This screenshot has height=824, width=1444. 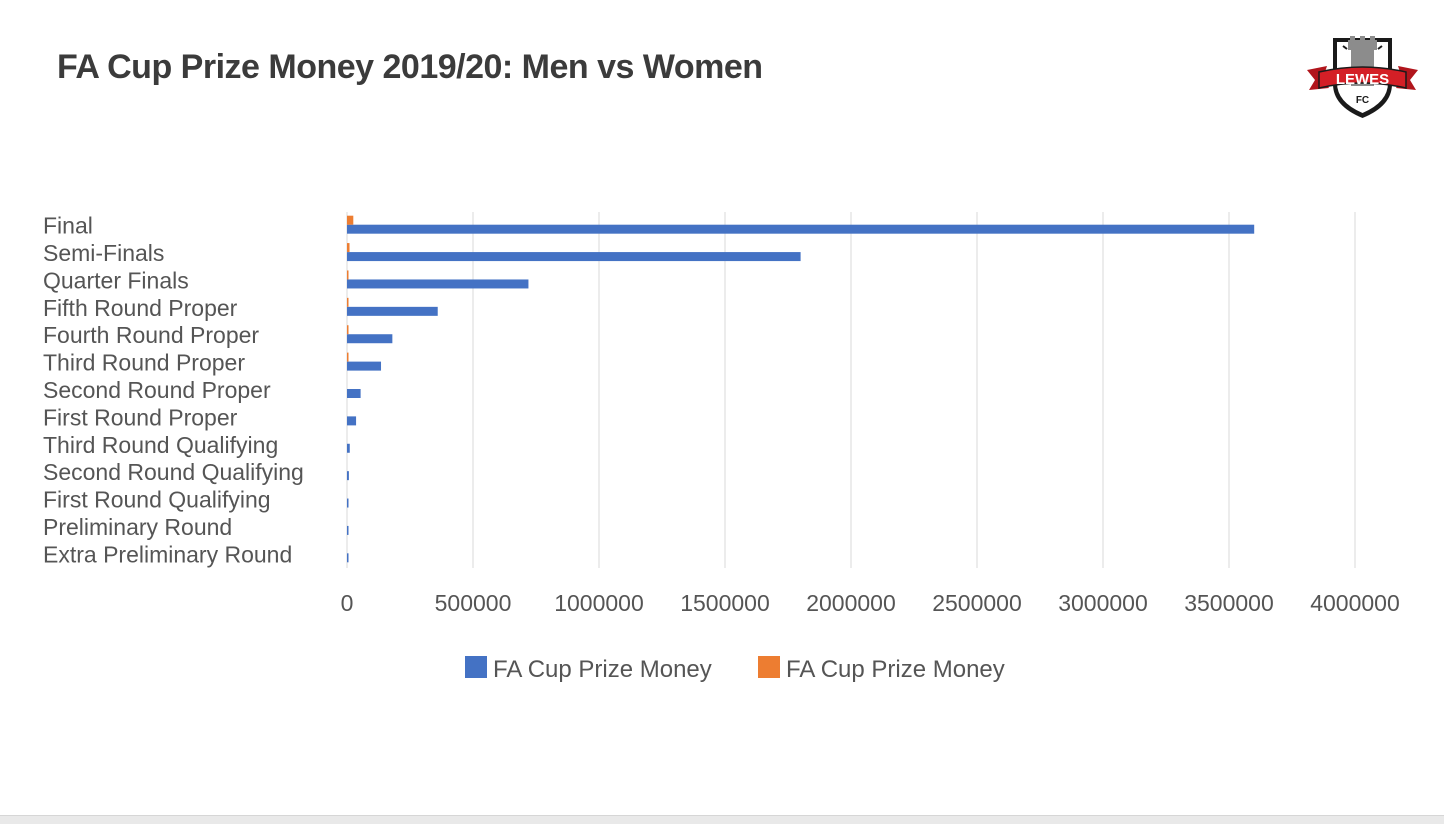 What do you see at coordinates (68, 226) in the screenshot?
I see `y-tick-label: Final` at bounding box center [68, 226].